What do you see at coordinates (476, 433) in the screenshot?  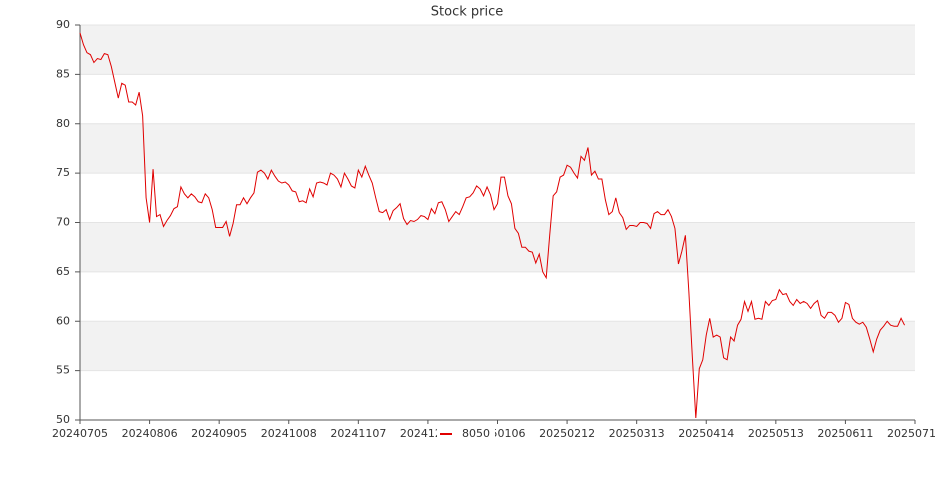 I see `legend-label: 8050` at bounding box center [476, 433].